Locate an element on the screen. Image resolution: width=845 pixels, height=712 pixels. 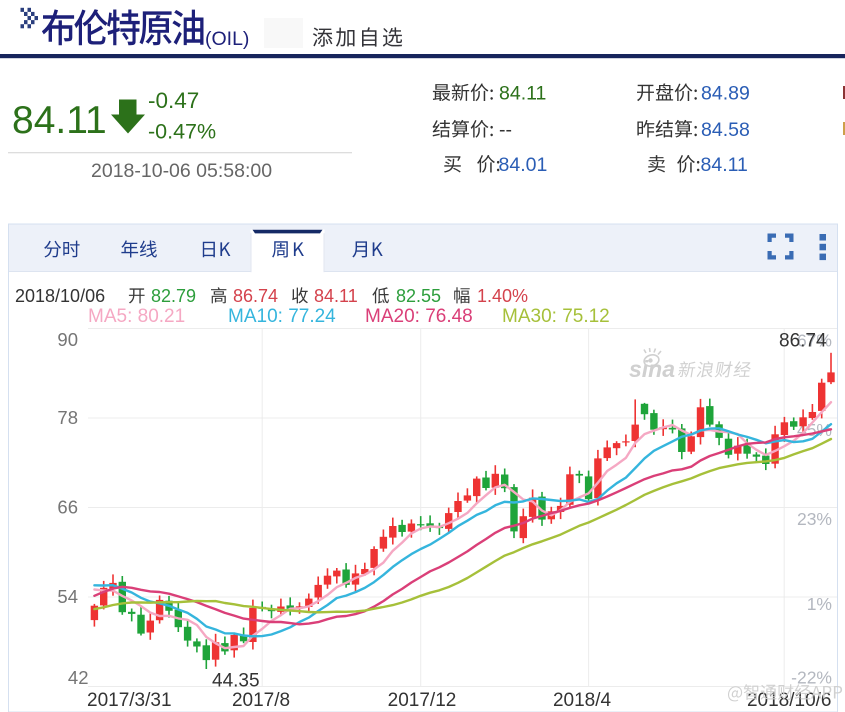
svg-text: (OIL) is located at coordinates (227, 39).